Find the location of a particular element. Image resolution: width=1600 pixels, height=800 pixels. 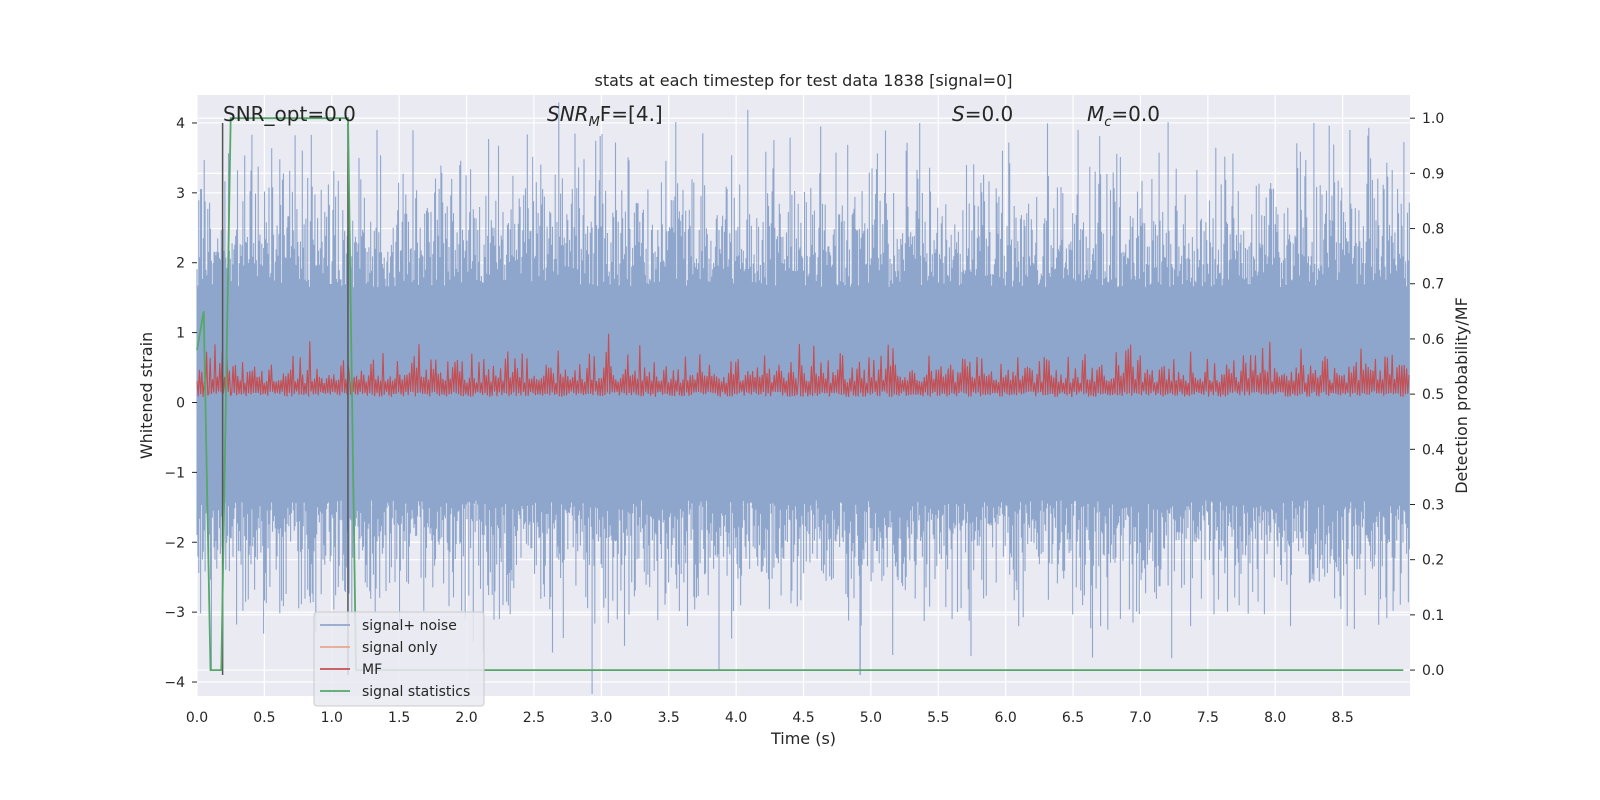

annotation-mc: Mc=0.0 is located at coordinates (1123, 116).